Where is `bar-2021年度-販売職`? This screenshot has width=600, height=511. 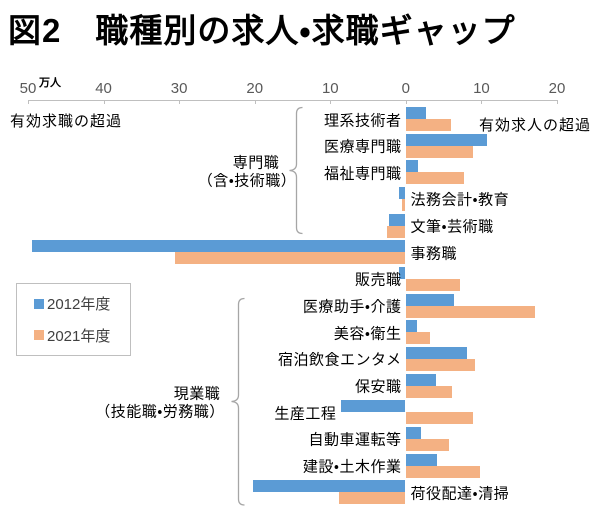
bar-2021年度-販売職 is located at coordinates (432, 284).